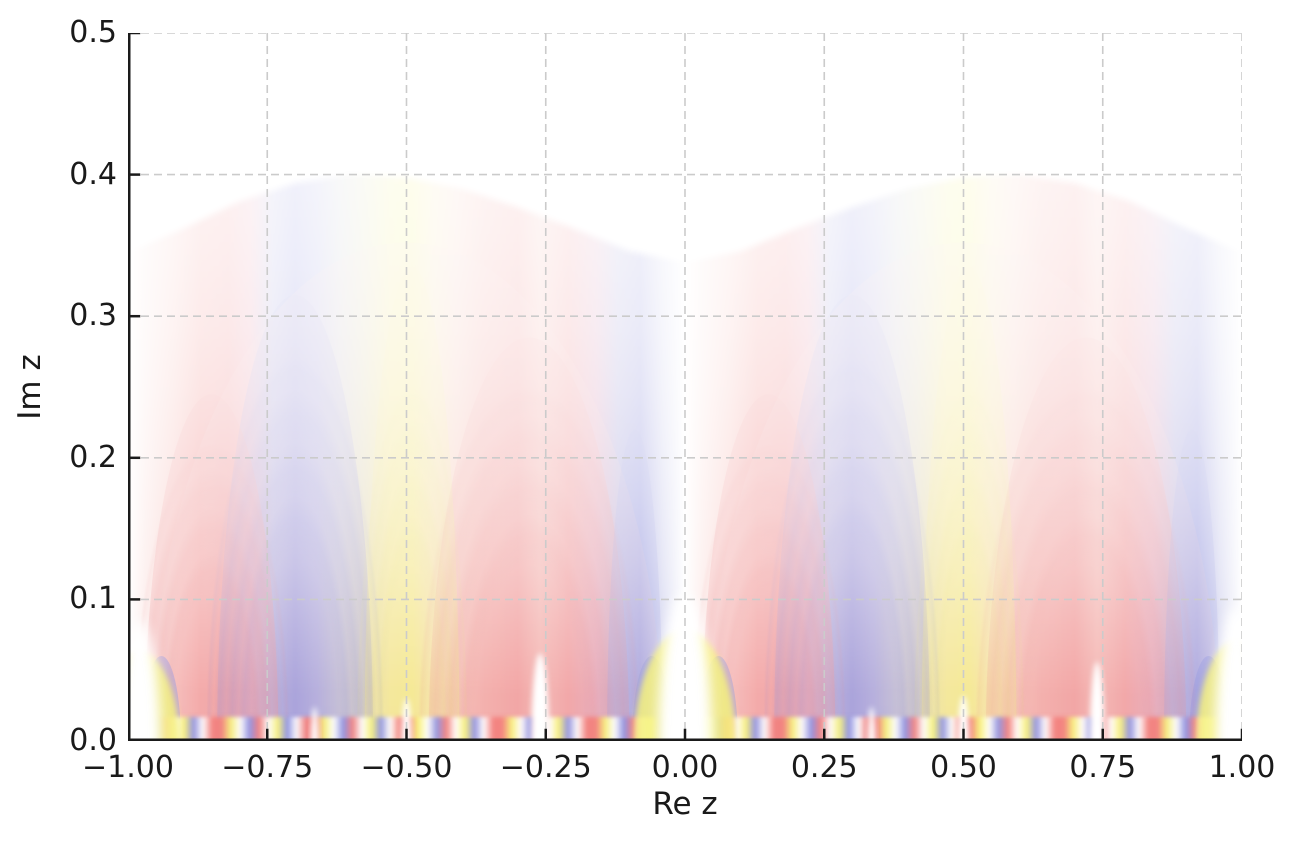 This screenshot has height=848, width=1300. Describe the element at coordinates (128, 767) in the screenshot. I see `x-tick-label: −1.00` at that location.